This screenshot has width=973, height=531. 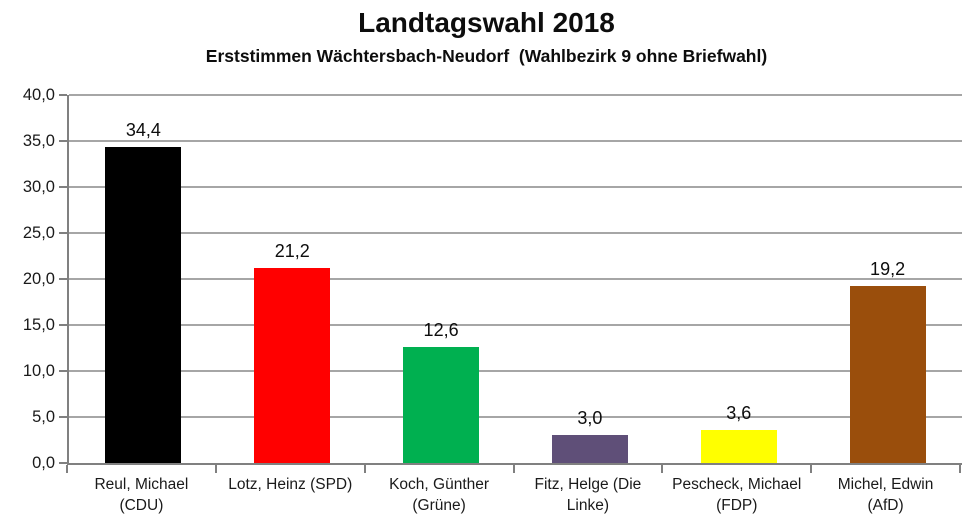 What do you see at coordinates (292, 365) in the screenshot?
I see `bar-spd` at bounding box center [292, 365].